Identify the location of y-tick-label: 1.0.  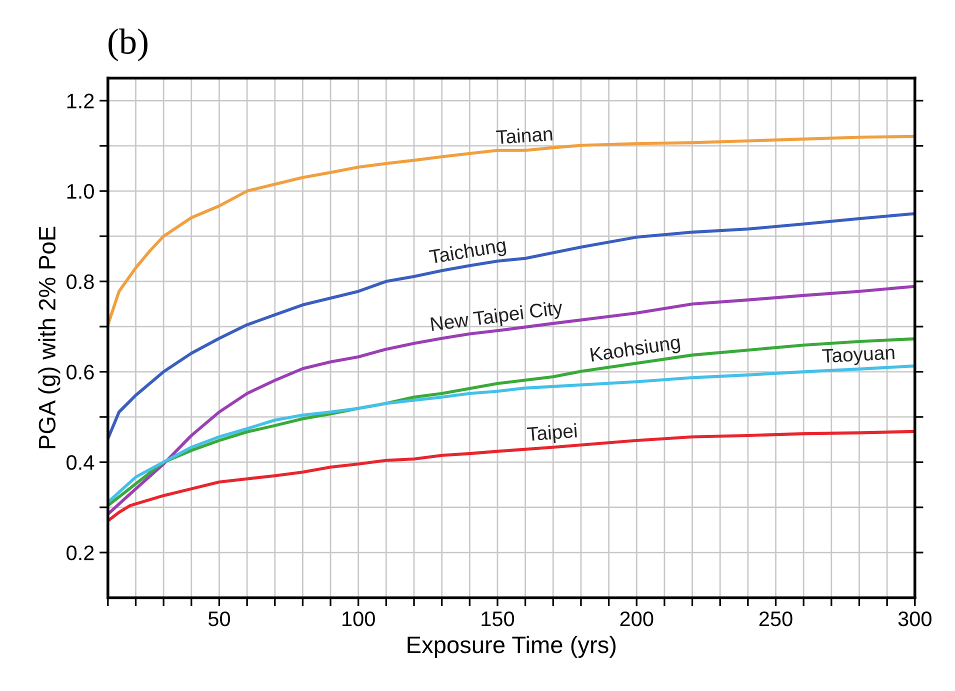
(80, 191).